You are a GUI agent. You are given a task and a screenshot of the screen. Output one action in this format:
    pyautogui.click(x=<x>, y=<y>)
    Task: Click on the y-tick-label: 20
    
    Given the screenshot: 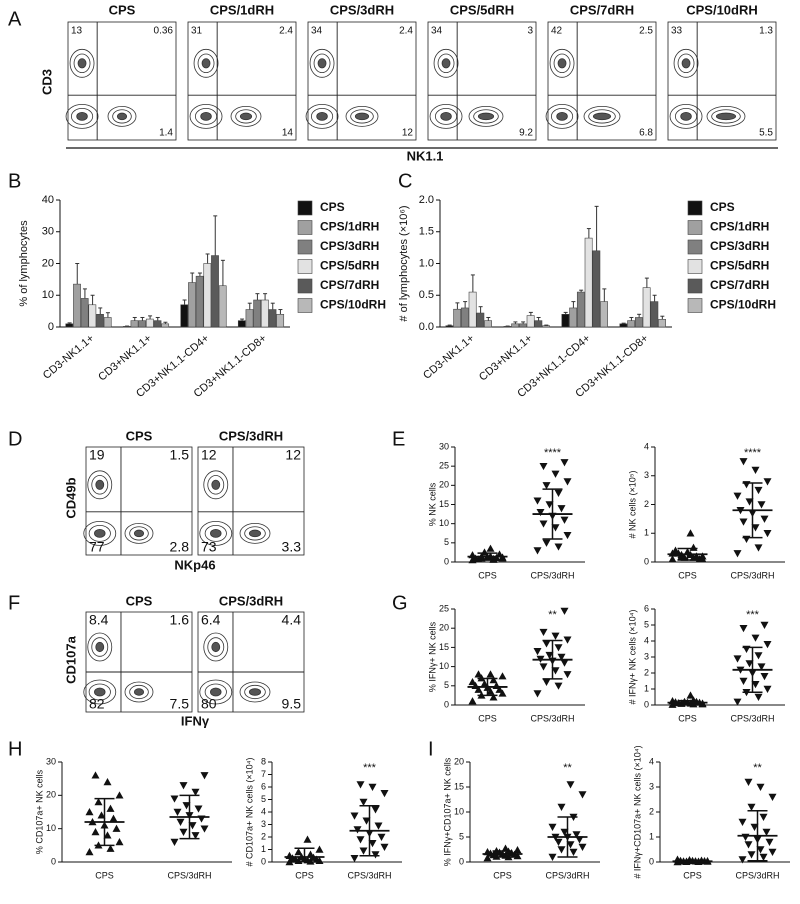 What is the action you would take?
    pyautogui.click(x=444, y=485)
    